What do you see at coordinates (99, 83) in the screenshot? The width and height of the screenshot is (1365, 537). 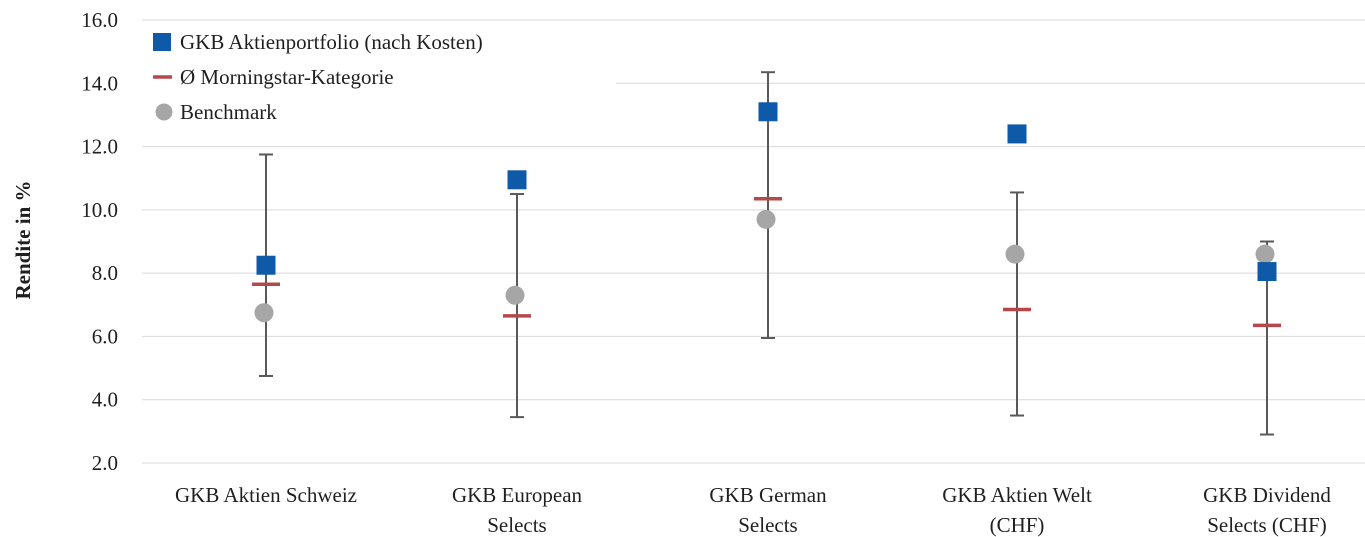 I see `y-tick-label: 14.0` at bounding box center [99, 83].